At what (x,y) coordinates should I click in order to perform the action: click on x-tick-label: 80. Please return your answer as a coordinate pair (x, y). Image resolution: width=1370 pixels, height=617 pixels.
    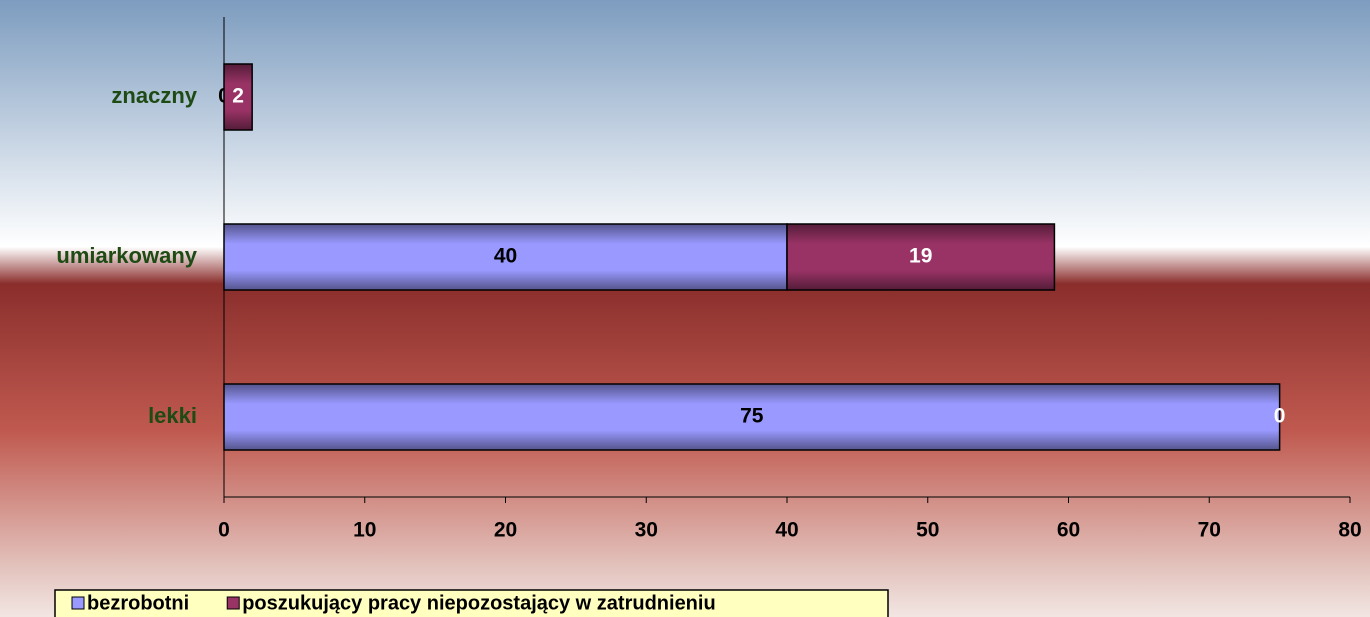
    Looking at the image, I should click on (1349, 530).